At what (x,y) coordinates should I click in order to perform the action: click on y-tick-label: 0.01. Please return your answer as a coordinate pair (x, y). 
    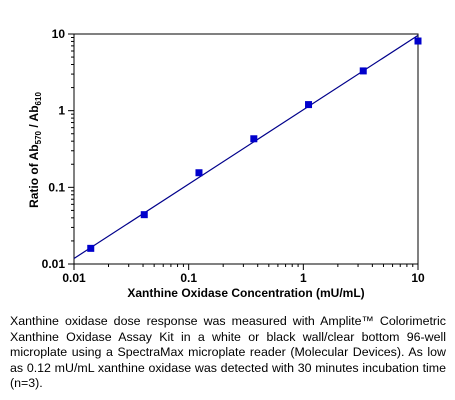
    Looking at the image, I should click on (54, 264).